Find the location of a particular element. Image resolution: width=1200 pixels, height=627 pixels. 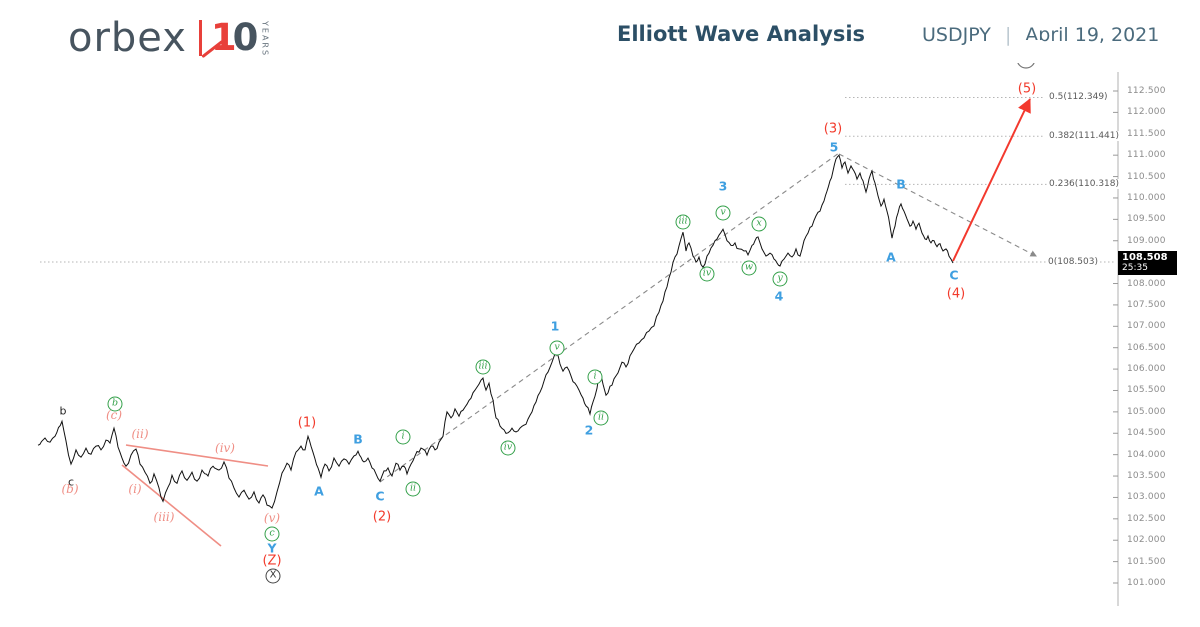

wave-label-x-green-circled: x is located at coordinates (759, 224).